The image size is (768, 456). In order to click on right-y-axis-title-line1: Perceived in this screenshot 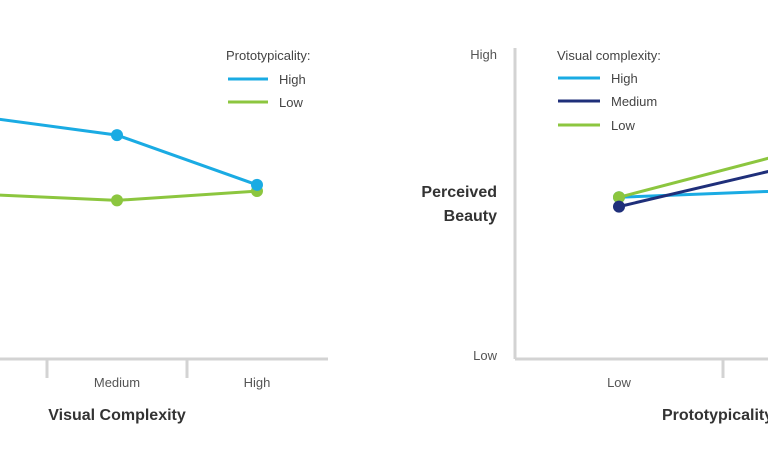, I will do `click(459, 192)`.